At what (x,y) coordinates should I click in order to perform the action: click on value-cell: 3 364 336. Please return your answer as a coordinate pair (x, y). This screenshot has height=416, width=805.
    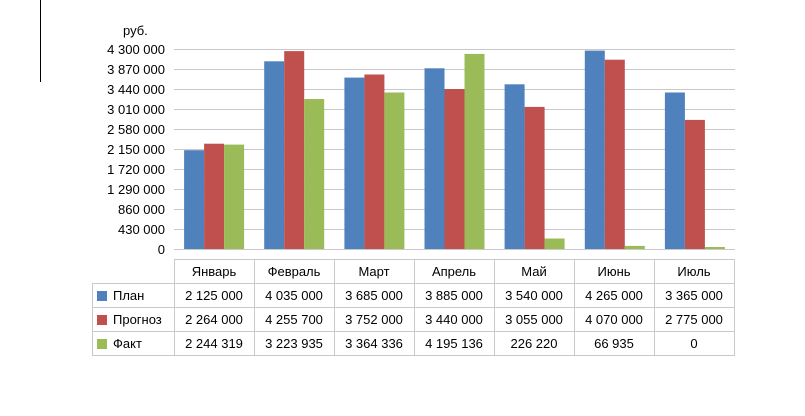
    Looking at the image, I should click on (374, 343).